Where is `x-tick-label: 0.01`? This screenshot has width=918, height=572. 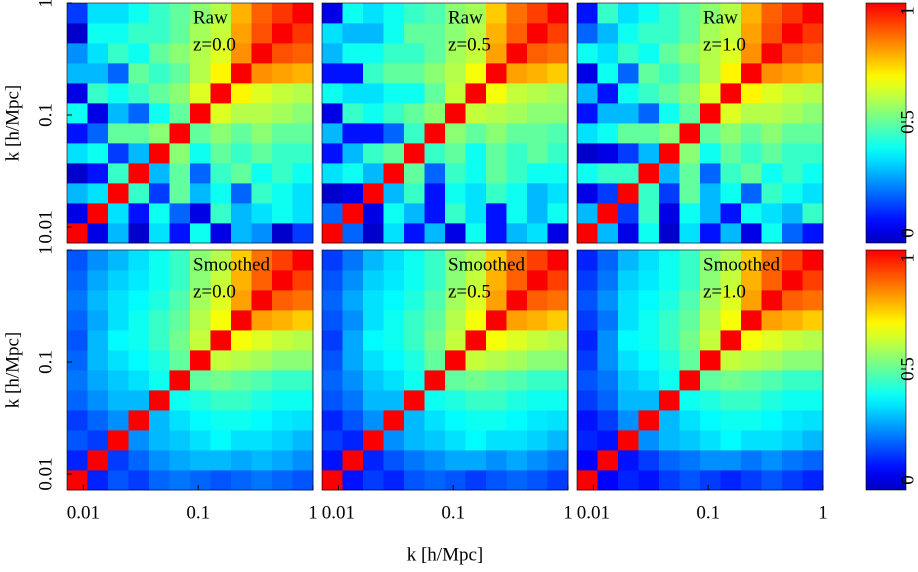
x-tick-label: 0.01 is located at coordinates (83, 512).